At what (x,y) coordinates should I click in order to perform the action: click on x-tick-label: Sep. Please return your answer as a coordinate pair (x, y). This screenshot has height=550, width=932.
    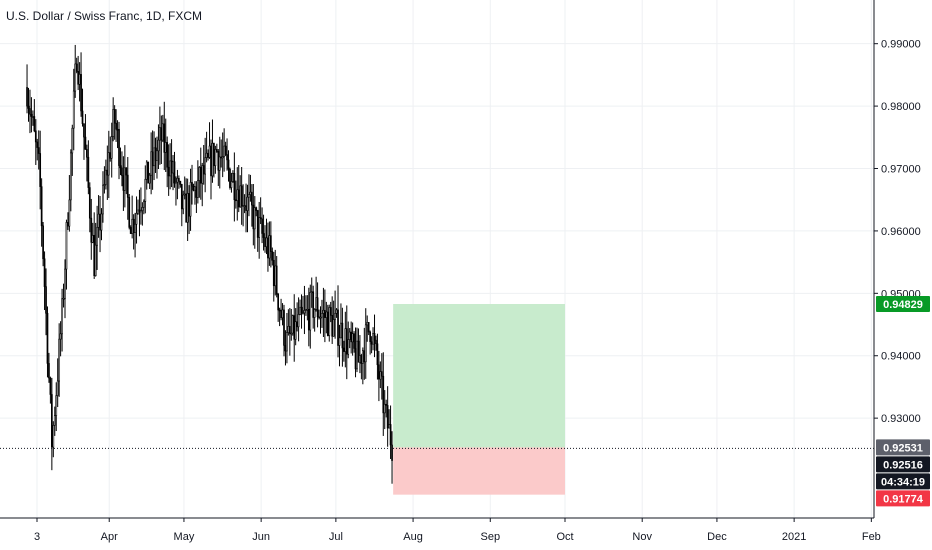
    Looking at the image, I should click on (490, 537).